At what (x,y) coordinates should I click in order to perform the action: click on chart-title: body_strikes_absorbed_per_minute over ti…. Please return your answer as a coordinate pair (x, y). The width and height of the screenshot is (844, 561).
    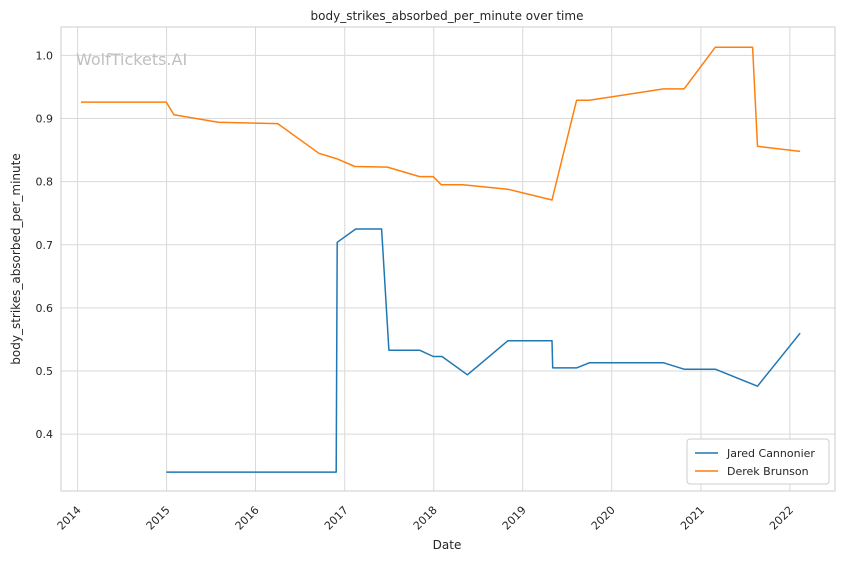
    Looking at the image, I should click on (447, 16).